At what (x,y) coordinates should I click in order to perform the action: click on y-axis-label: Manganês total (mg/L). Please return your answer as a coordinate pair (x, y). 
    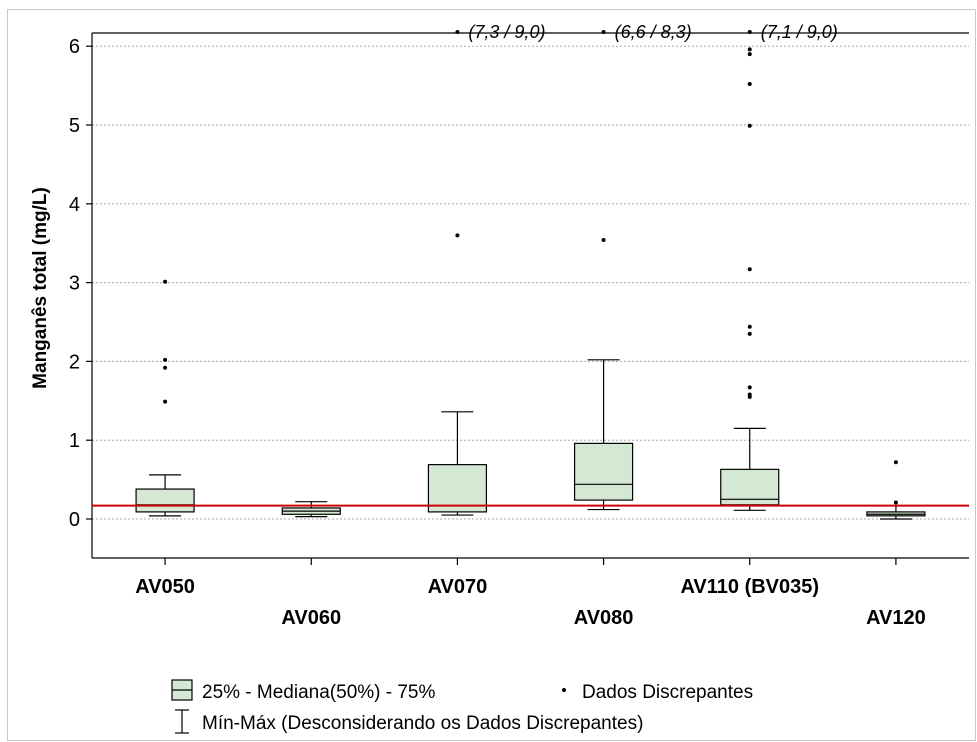
    Looking at the image, I should click on (40, 288).